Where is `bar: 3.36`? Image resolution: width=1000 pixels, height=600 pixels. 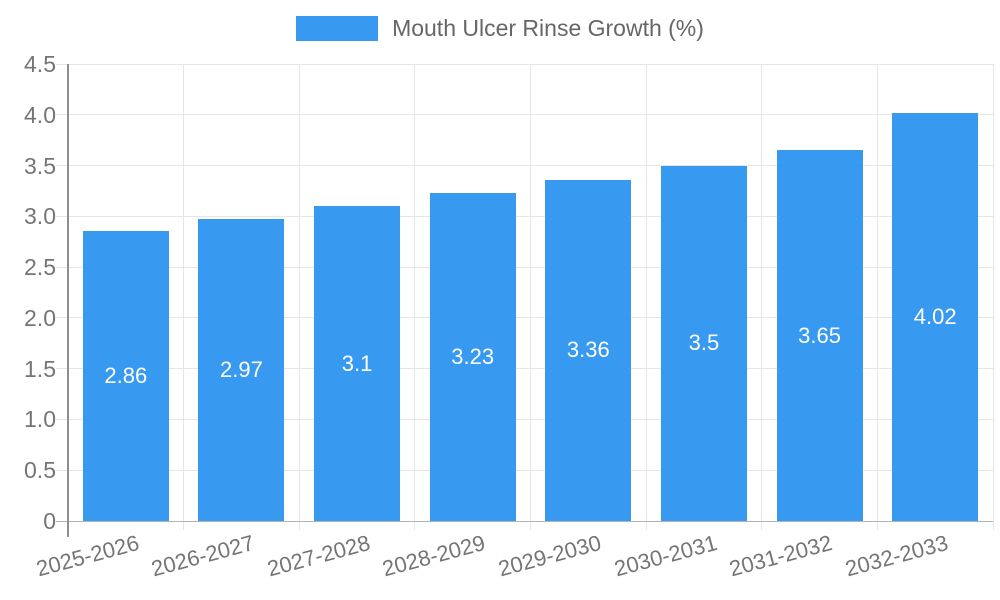
bar: 3.36 is located at coordinates (588, 350).